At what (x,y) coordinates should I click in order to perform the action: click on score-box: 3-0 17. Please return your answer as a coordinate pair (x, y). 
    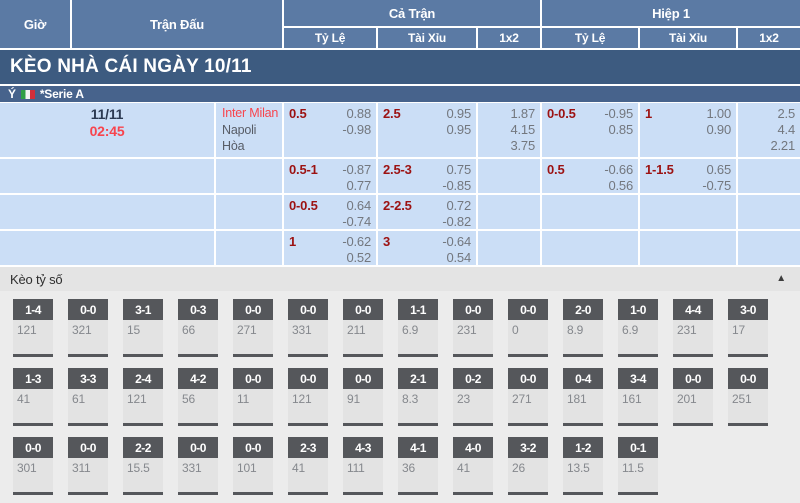
    Looking at the image, I should click on (748, 328).